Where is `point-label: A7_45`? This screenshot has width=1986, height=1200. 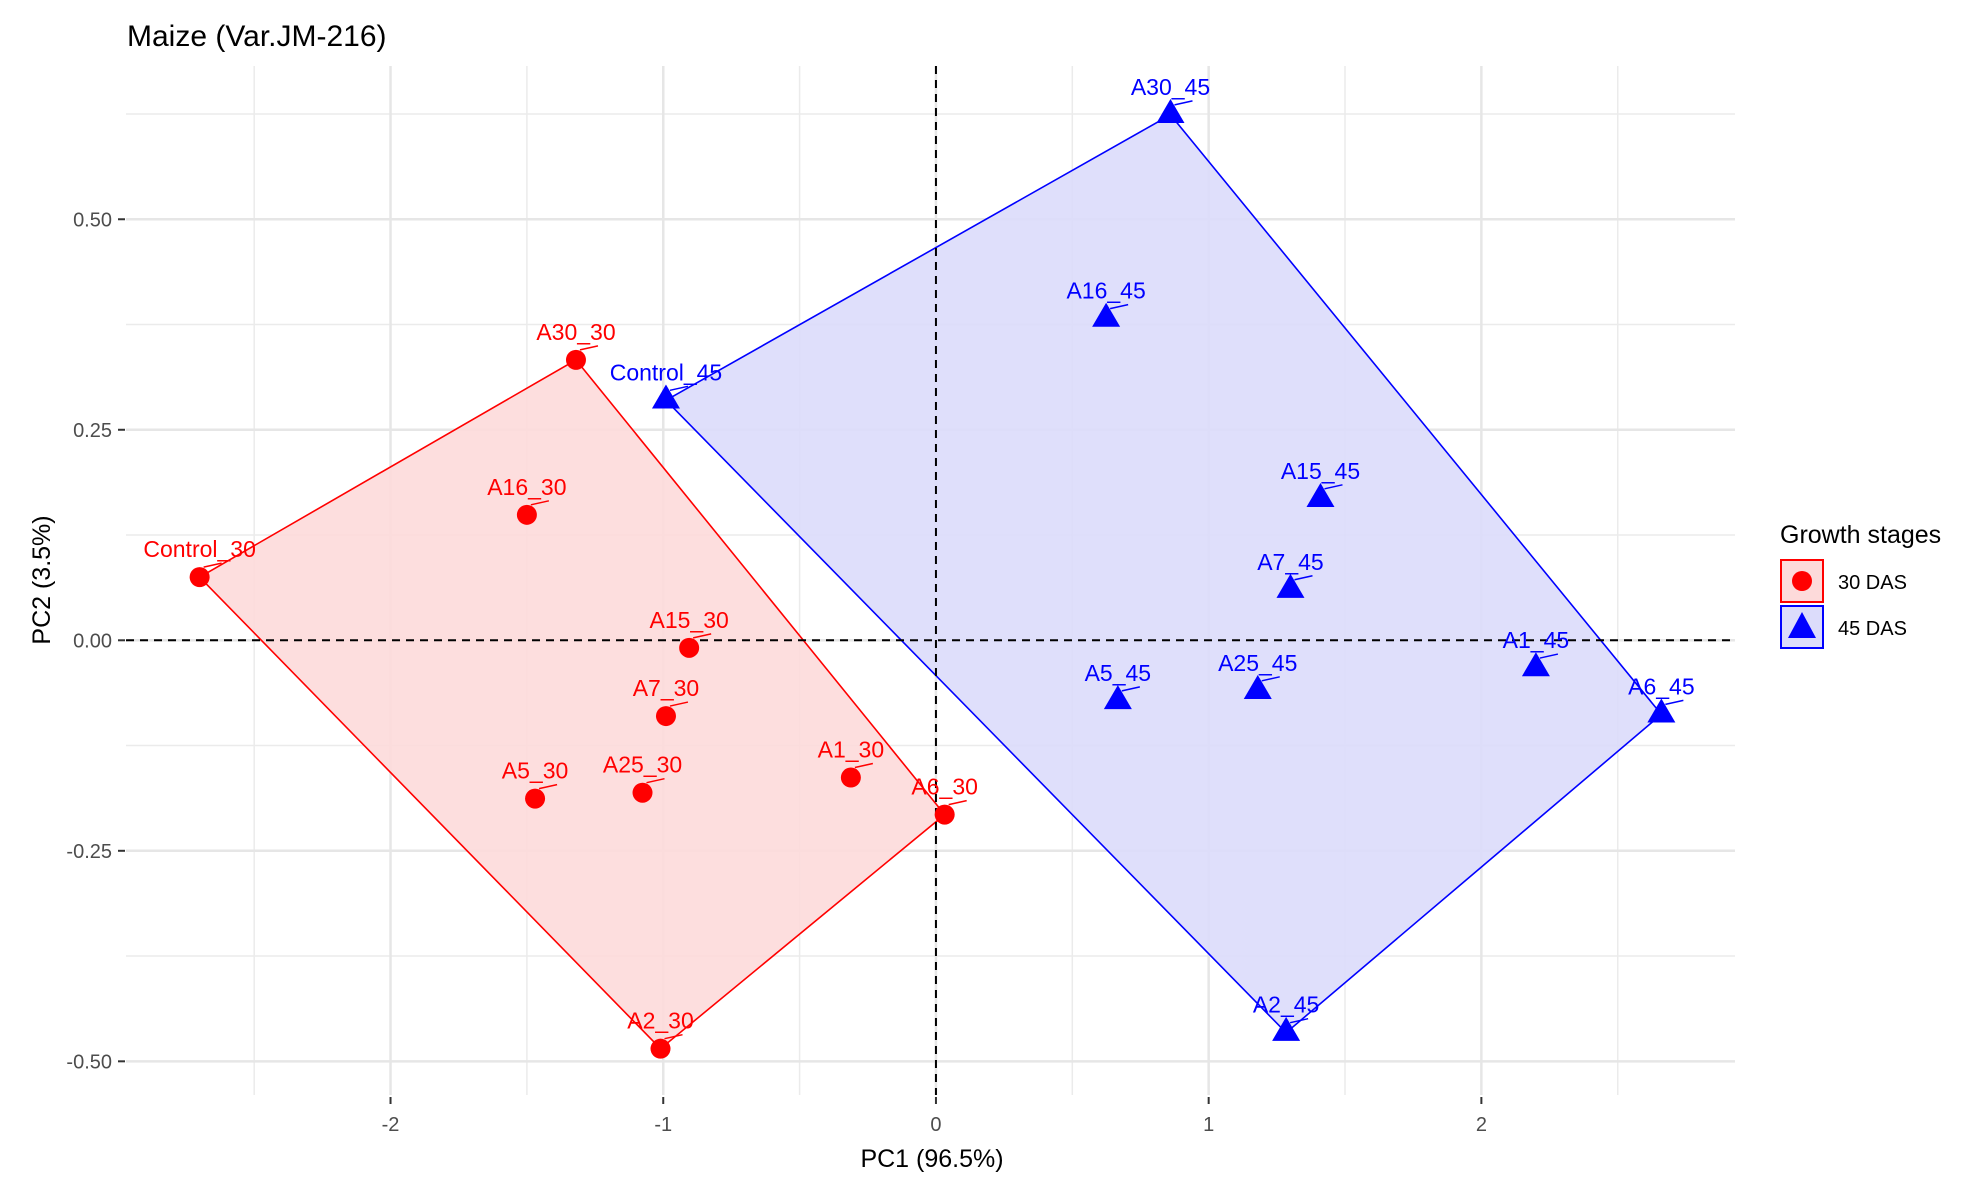
point-label: A7_45 is located at coordinates (1290, 562).